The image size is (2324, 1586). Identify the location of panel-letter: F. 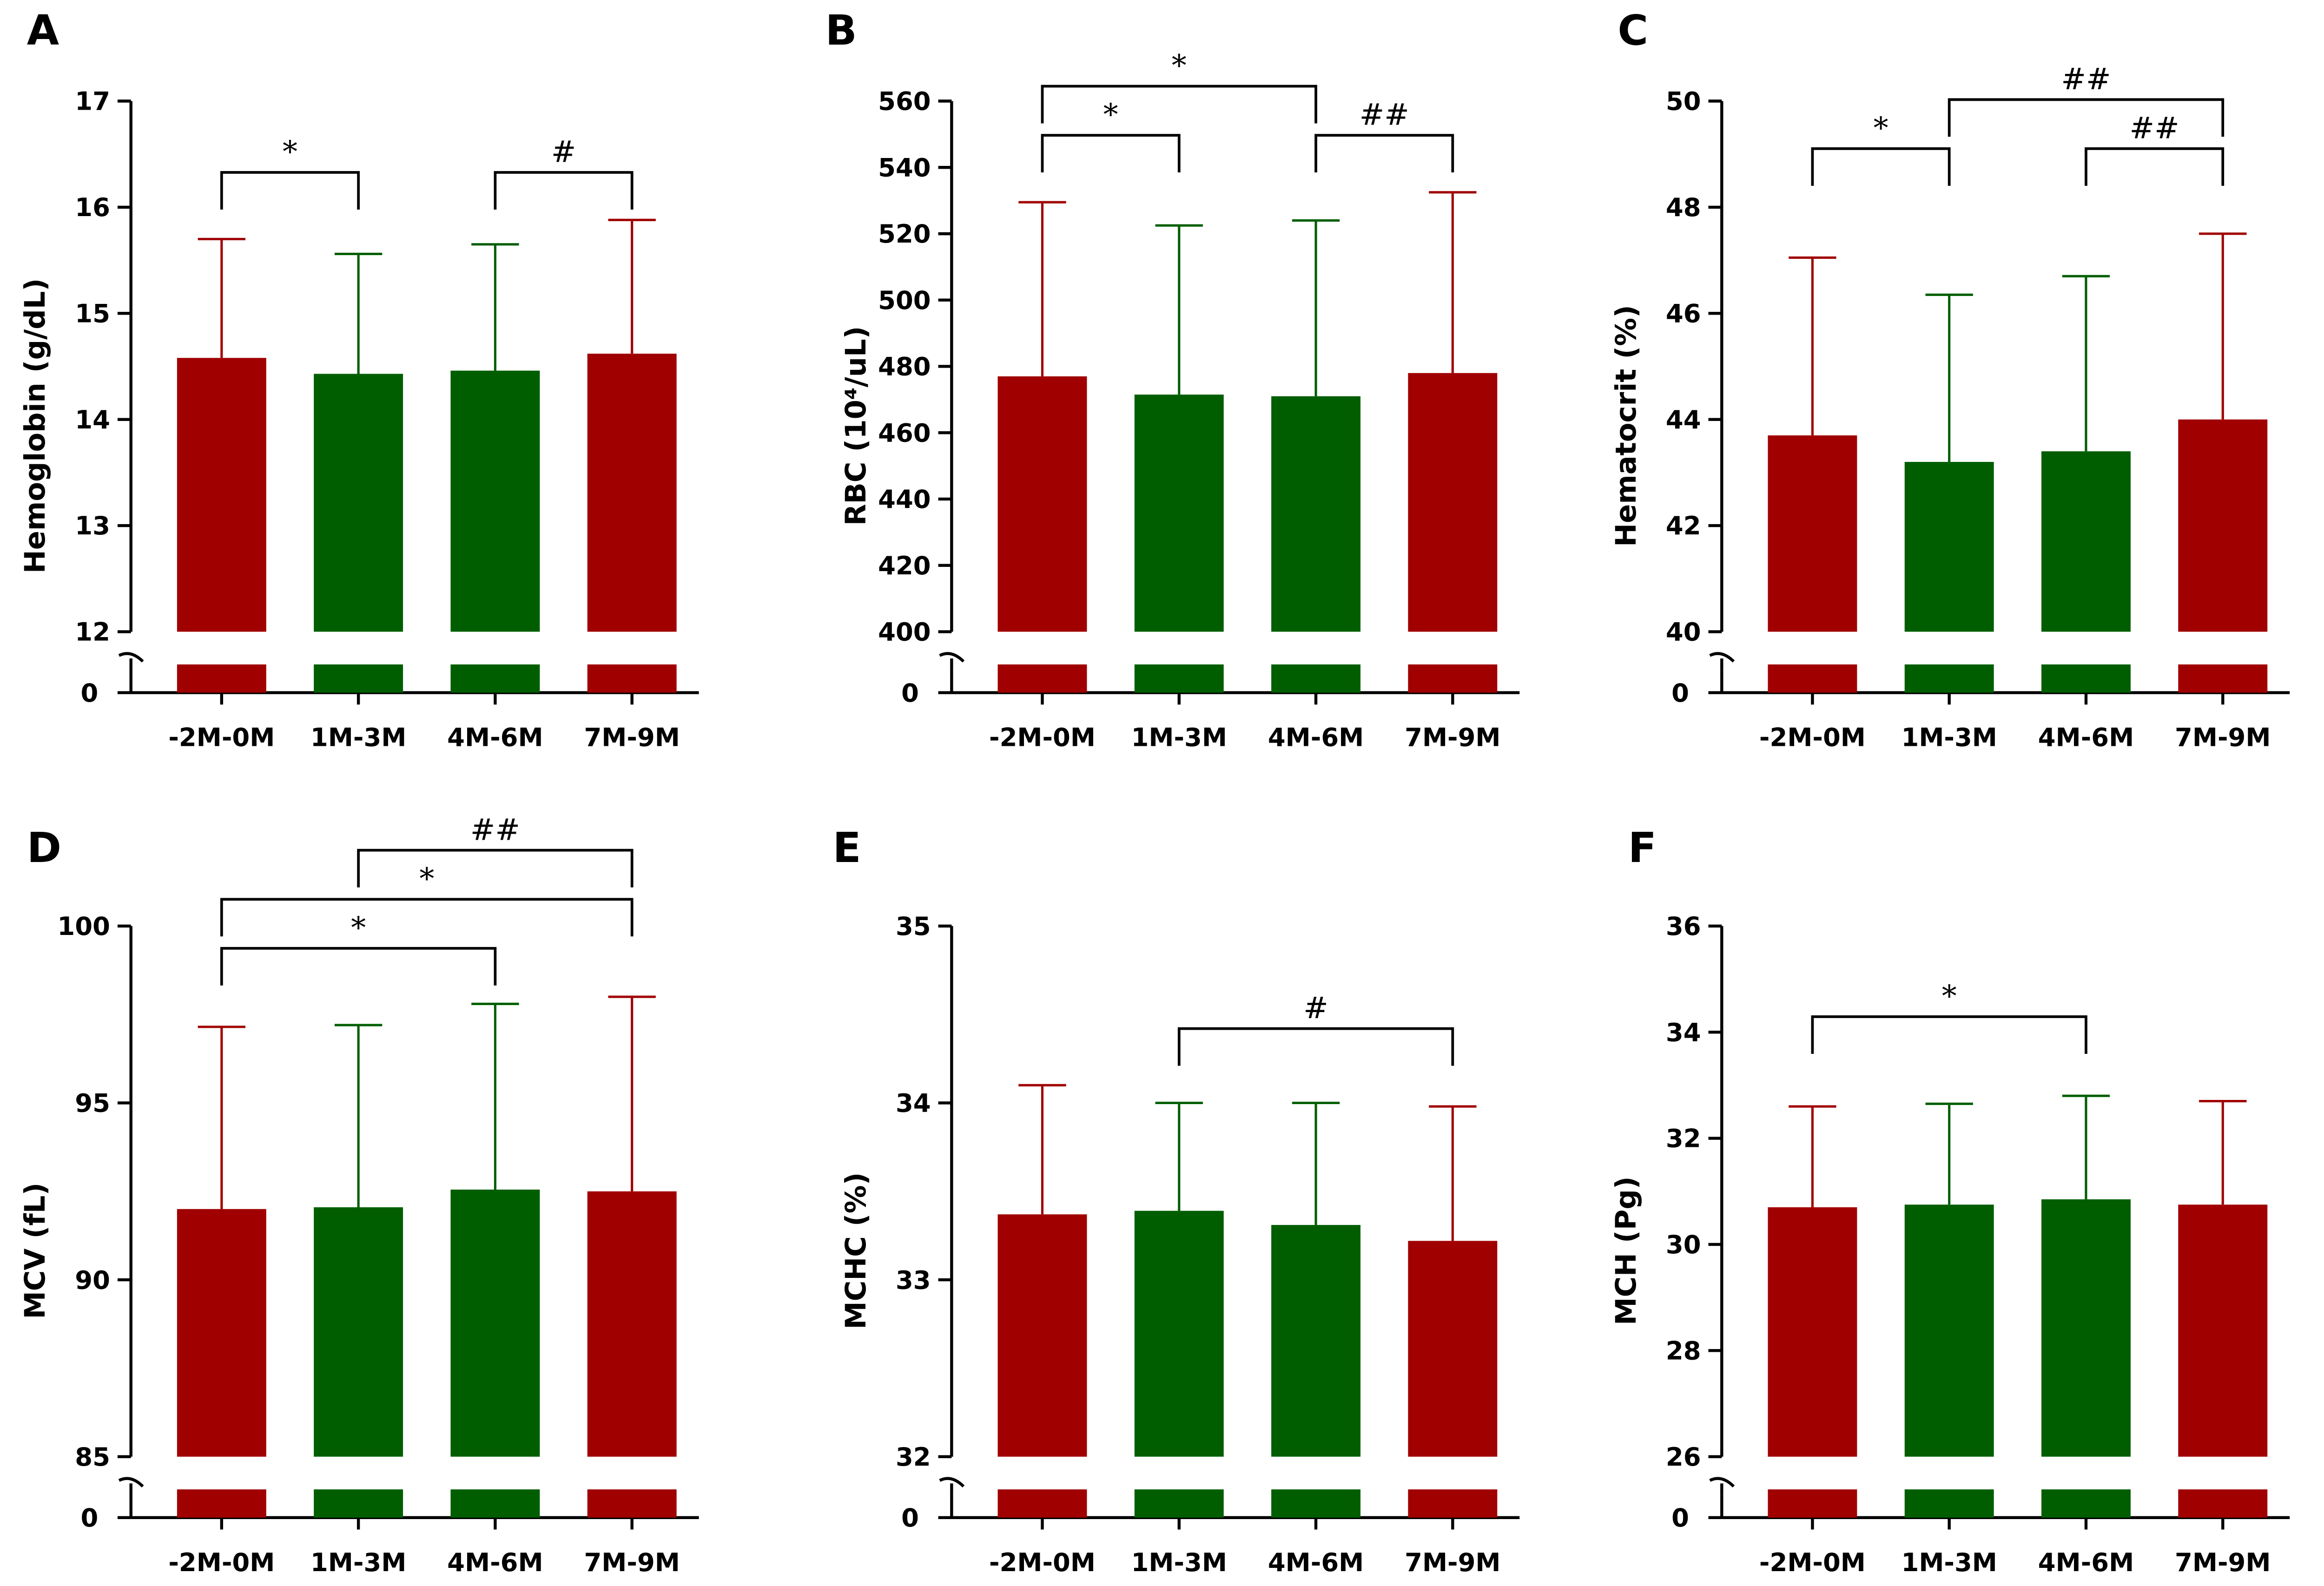
(1642, 848).